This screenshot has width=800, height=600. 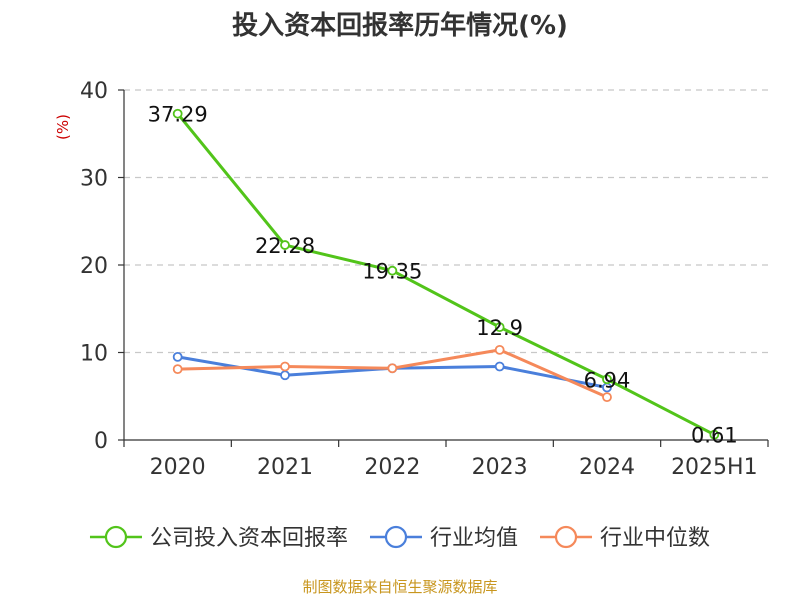 I want to click on data-label: 6.94, so click(x=607, y=380).